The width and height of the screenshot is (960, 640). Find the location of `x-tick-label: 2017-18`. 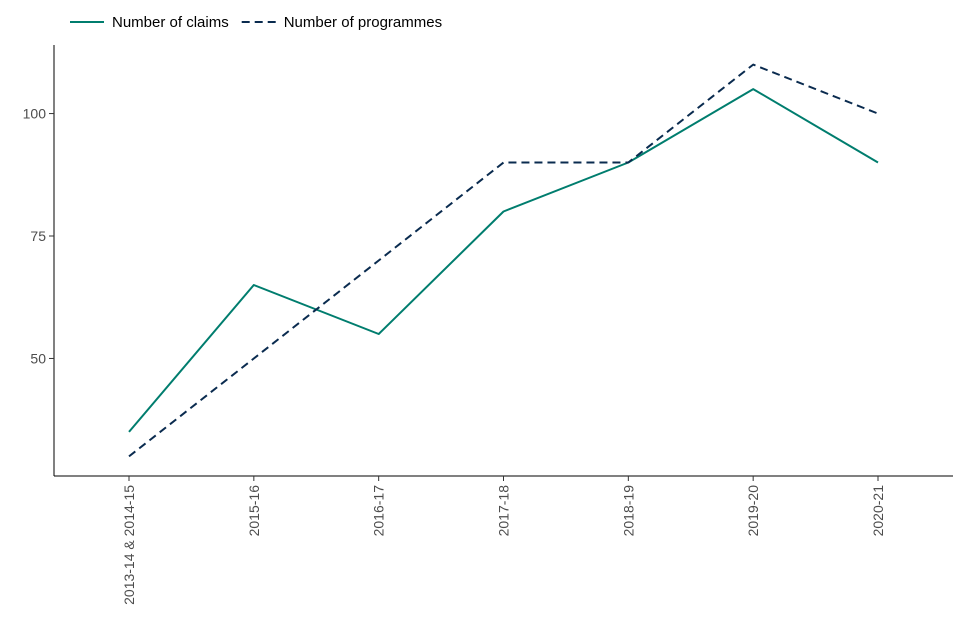

x-tick-label: 2017-18 is located at coordinates (504, 511).